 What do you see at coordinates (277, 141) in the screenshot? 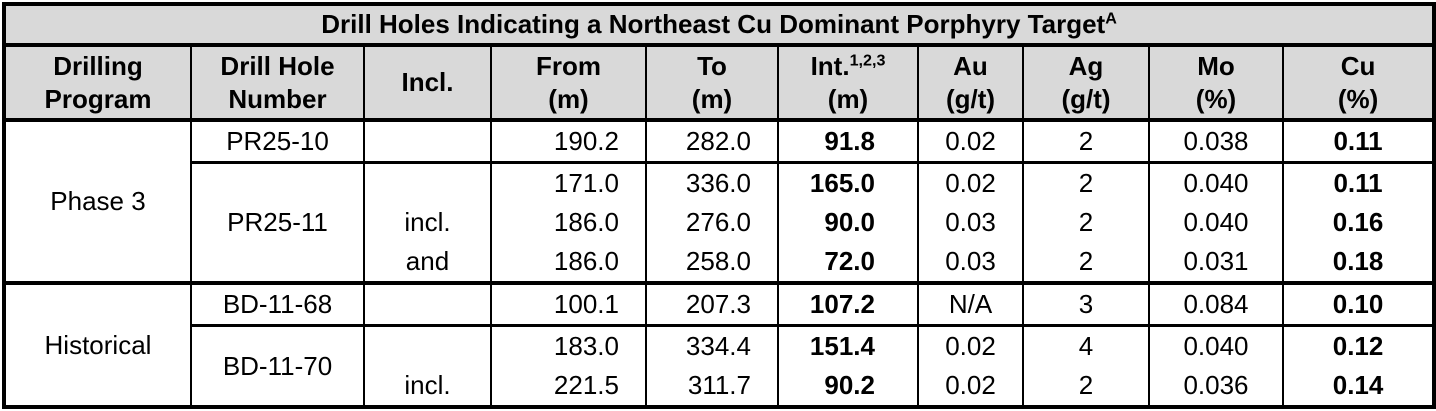
I see `cell-drill-hole-number: PR25-10` at bounding box center [277, 141].